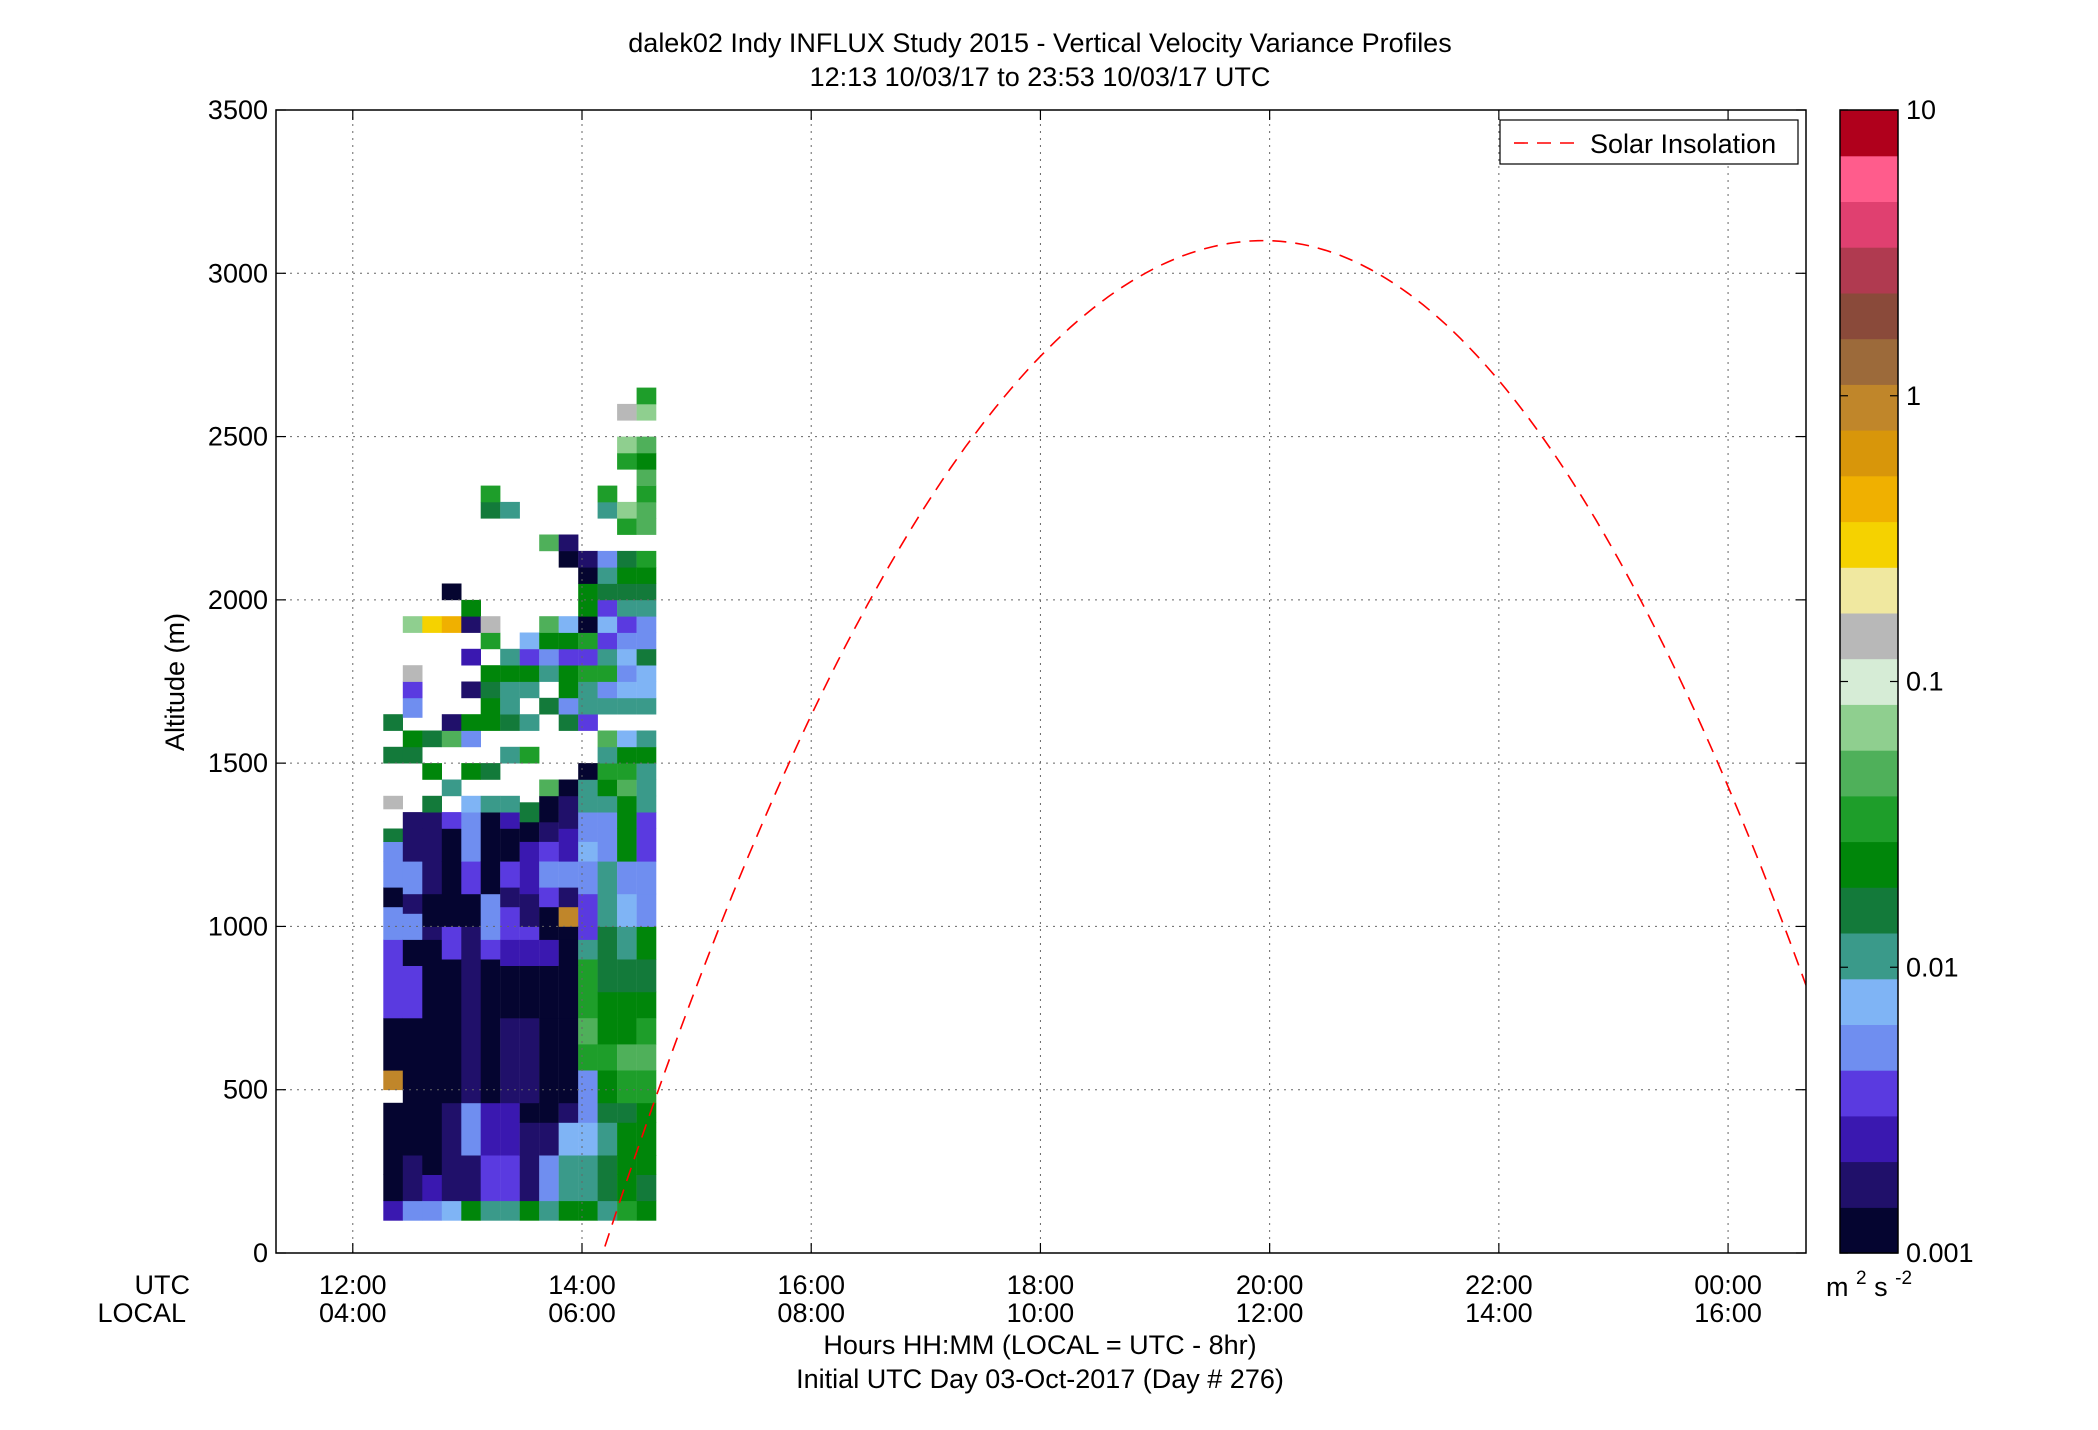 The image size is (2098, 1430). Describe the element at coordinates (582, 1285) in the screenshot. I see `x-tick-label-utc-1: 14:00` at that location.